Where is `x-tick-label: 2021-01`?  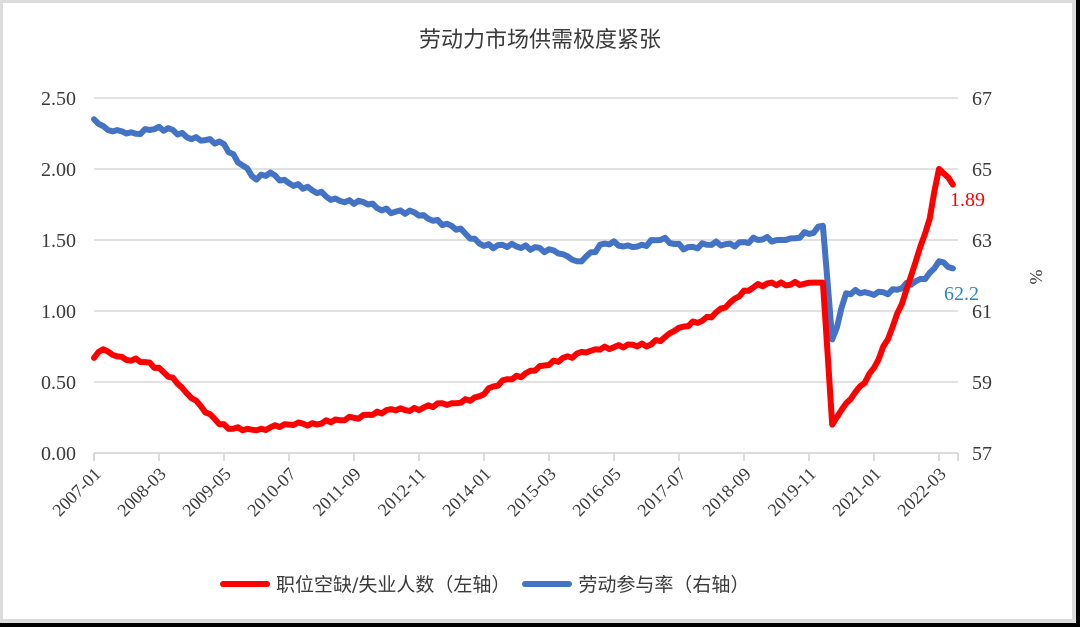 x-tick-label: 2021-01 is located at coordinates (856, 492).